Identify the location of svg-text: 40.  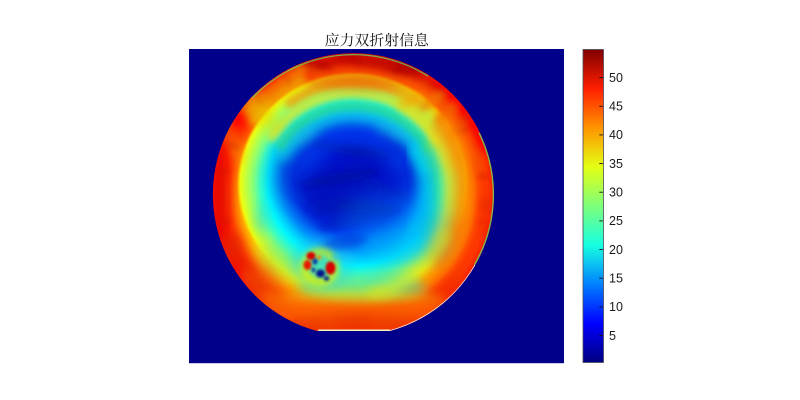
(616, 135).